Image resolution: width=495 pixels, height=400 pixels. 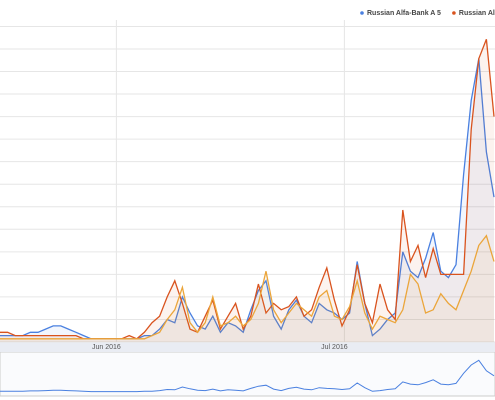 What do you see at coordinates (477, 13) in the screenshot?
I see `legend-label: Russian Alfa` at bounding box center [477, 13].